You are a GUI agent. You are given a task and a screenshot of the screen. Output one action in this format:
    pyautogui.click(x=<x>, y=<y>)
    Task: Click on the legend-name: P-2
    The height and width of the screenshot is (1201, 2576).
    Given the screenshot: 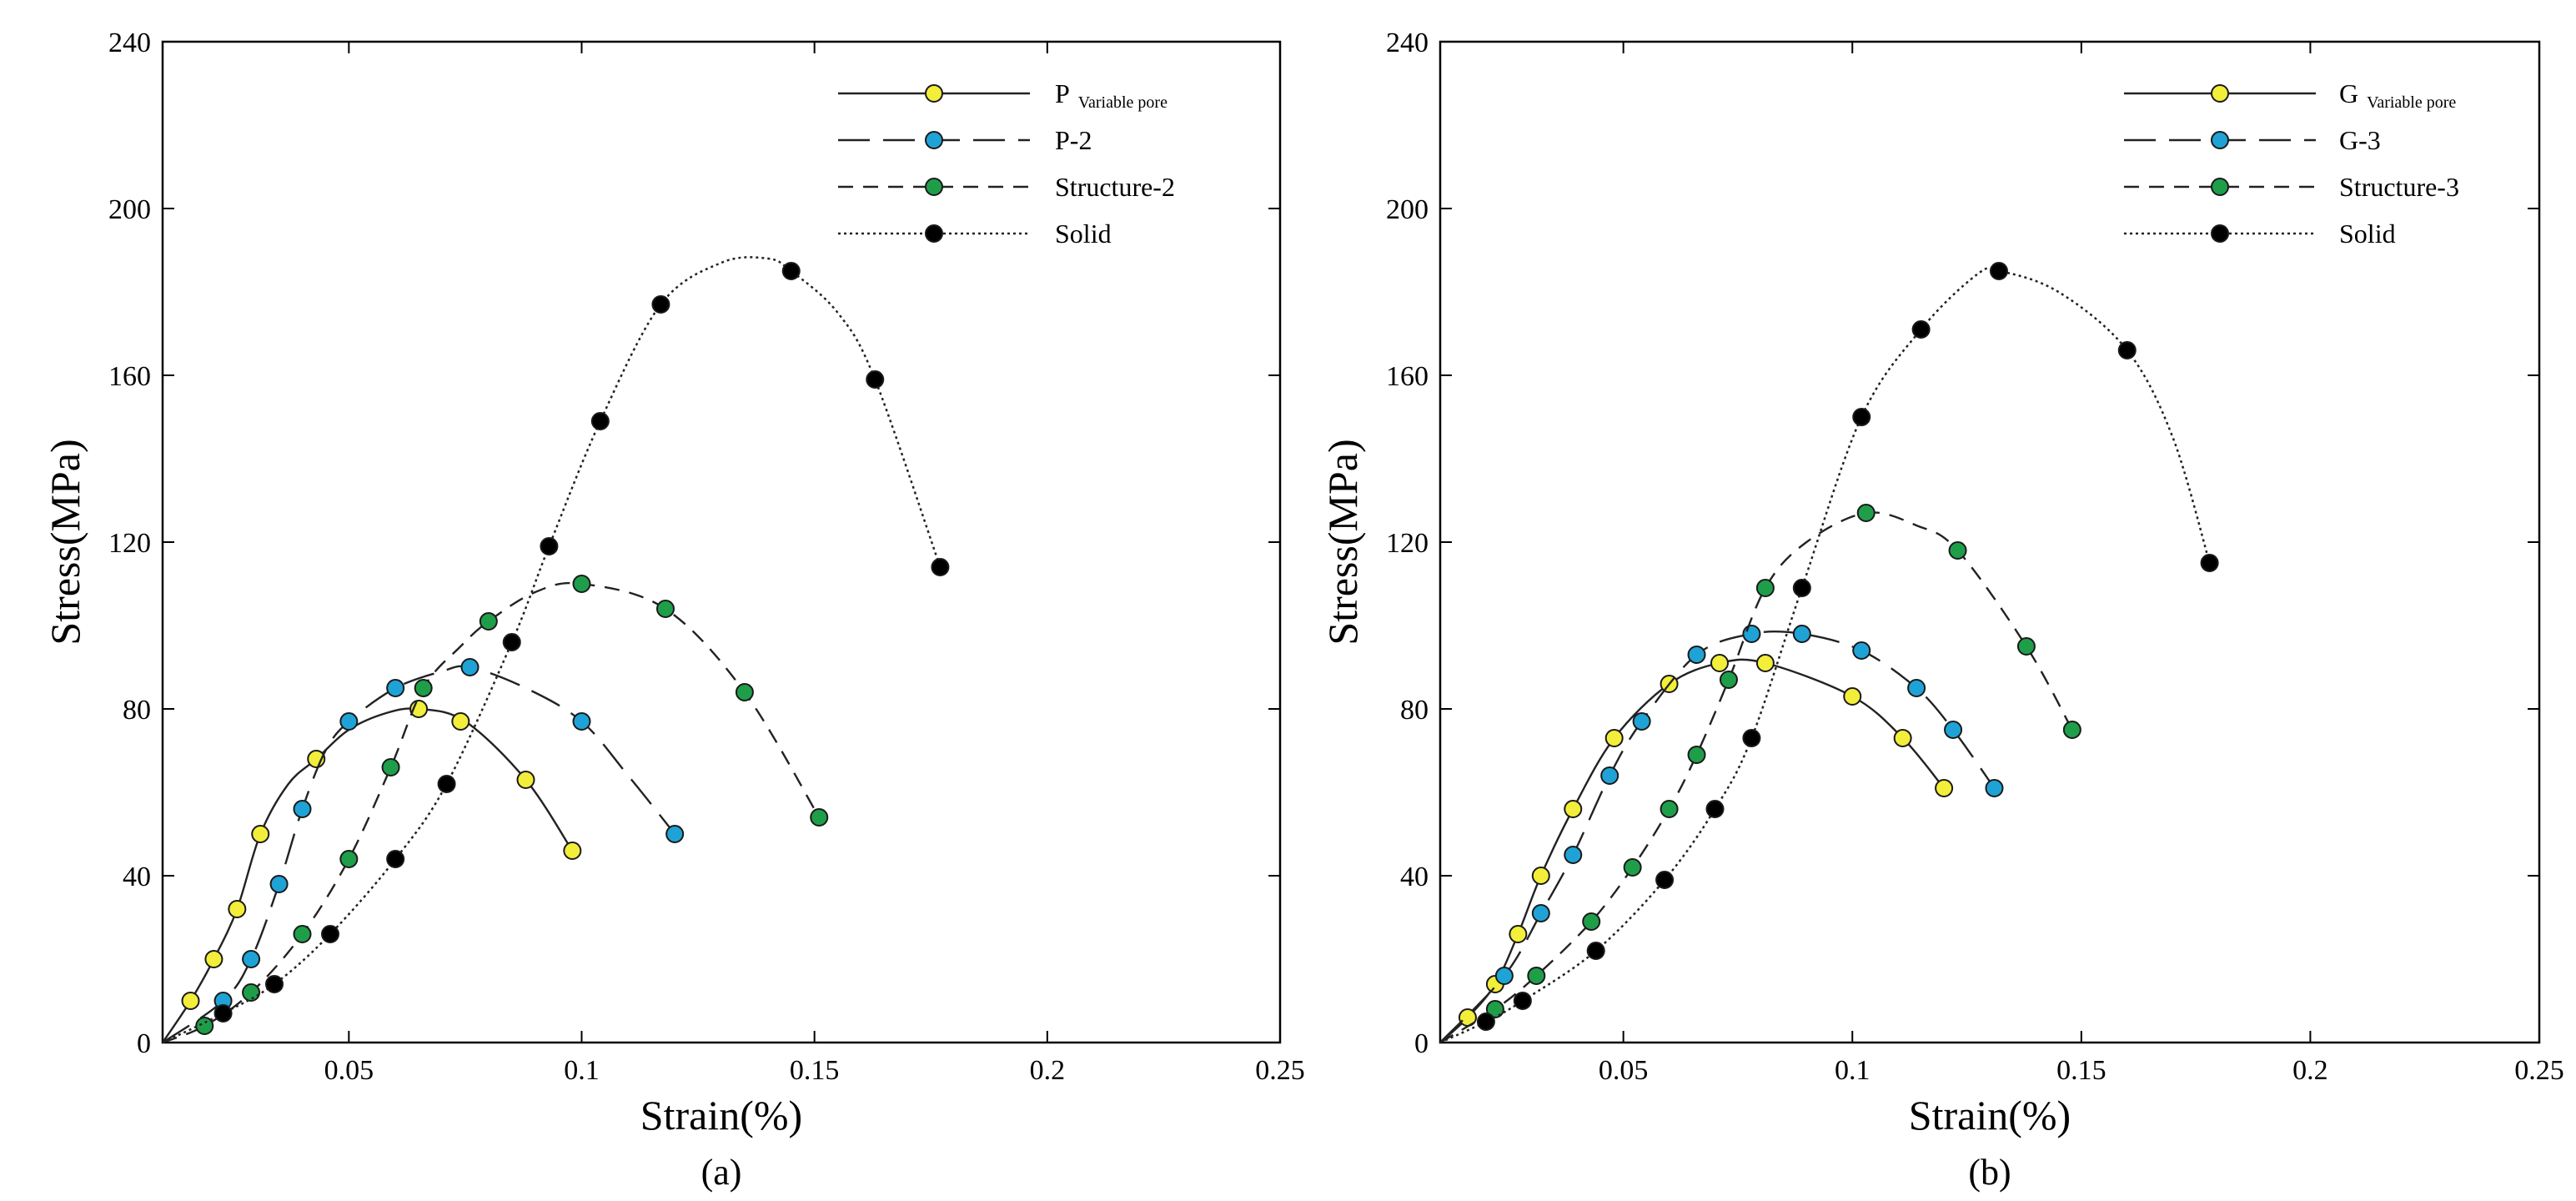 What is the action you would take?
    pyautogui.click(x=1073, y=140)
    